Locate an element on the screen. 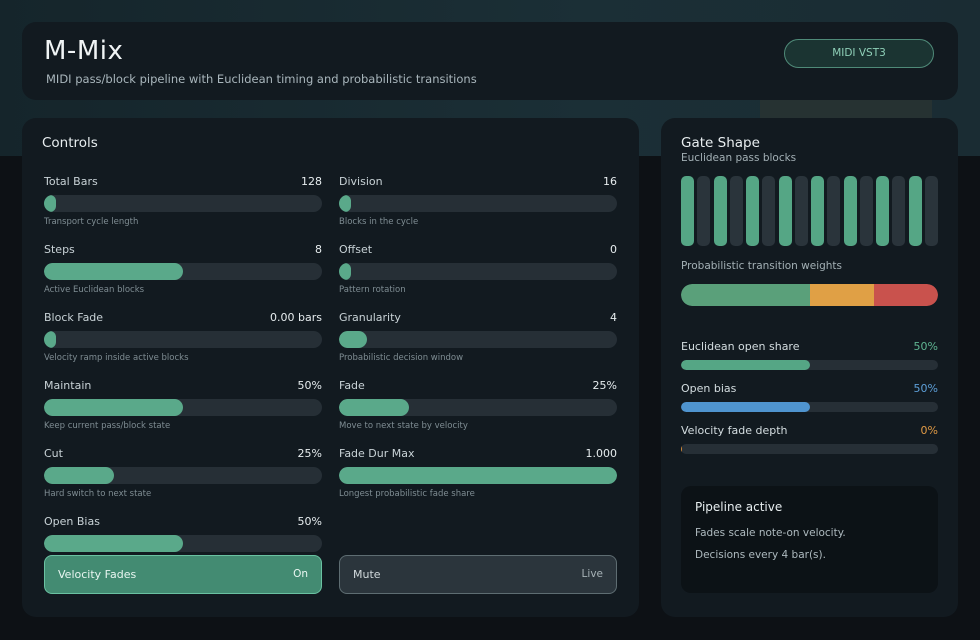  offset-slider is located at coordinates (478, 271).